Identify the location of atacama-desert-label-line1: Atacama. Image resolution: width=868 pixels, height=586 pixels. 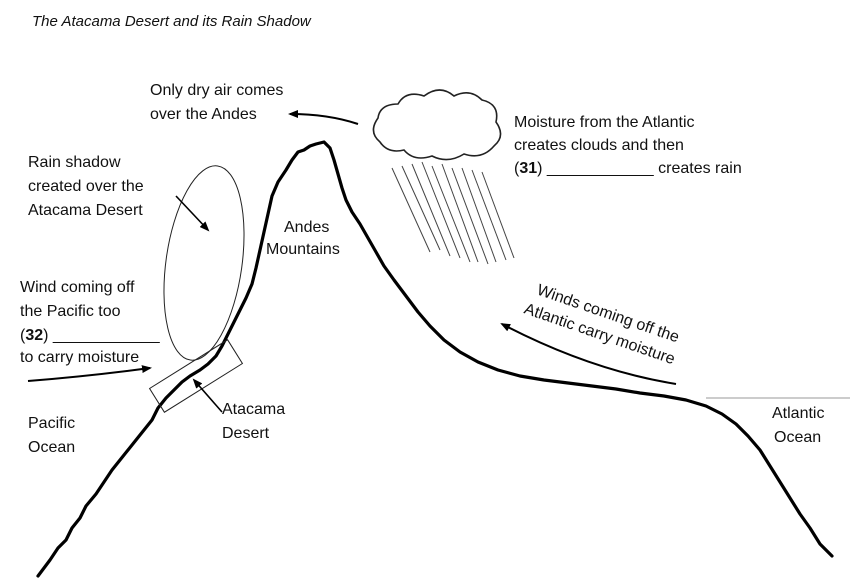
(253, 409).